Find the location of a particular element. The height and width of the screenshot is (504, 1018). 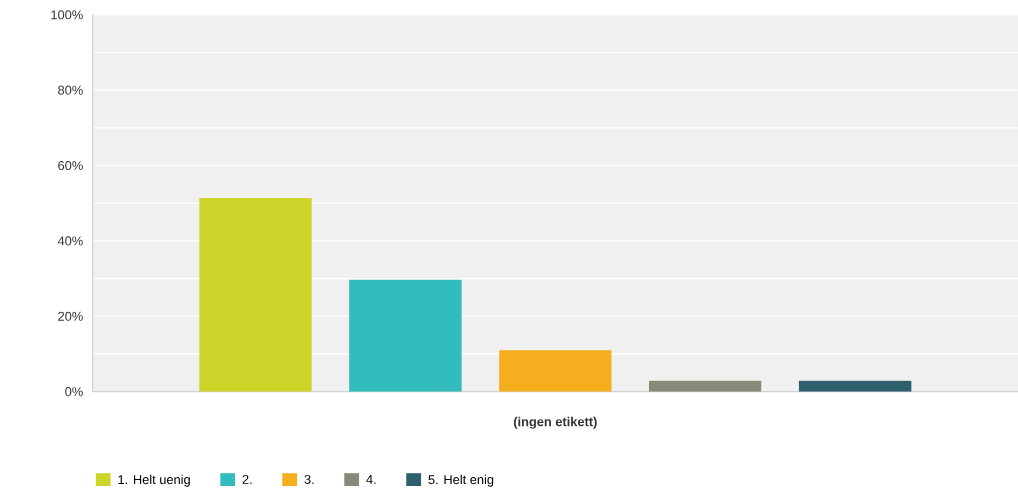

y-tick-label: 20% is located at coordinates (70, 316).